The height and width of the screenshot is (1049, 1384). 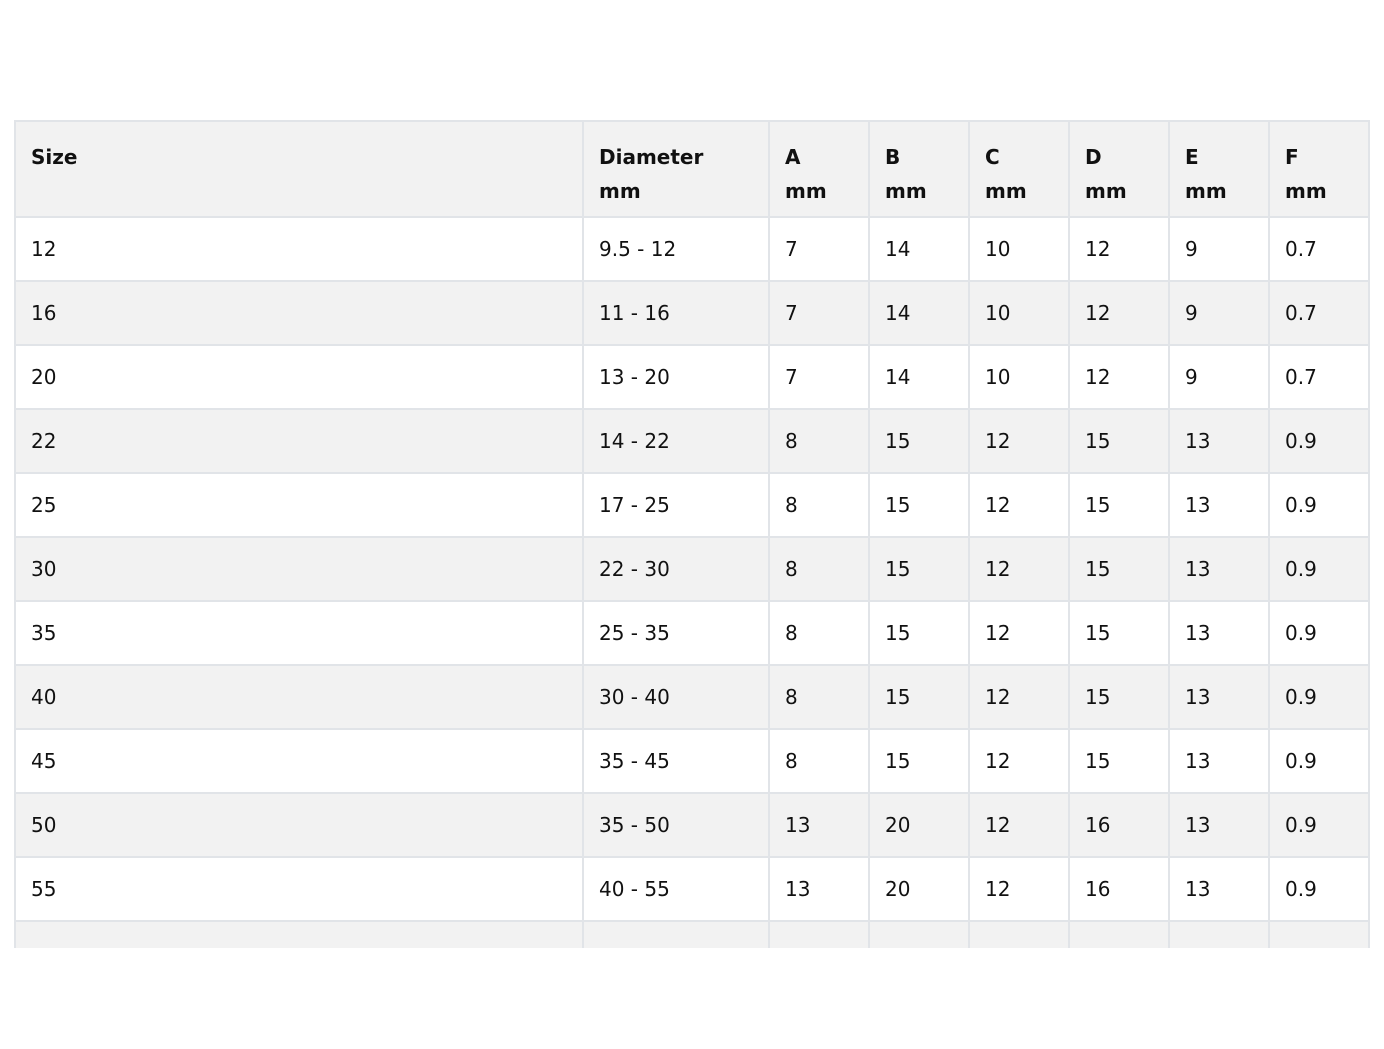 I want to click on table-cell: 25 - 35, so click(x=676, y=633).